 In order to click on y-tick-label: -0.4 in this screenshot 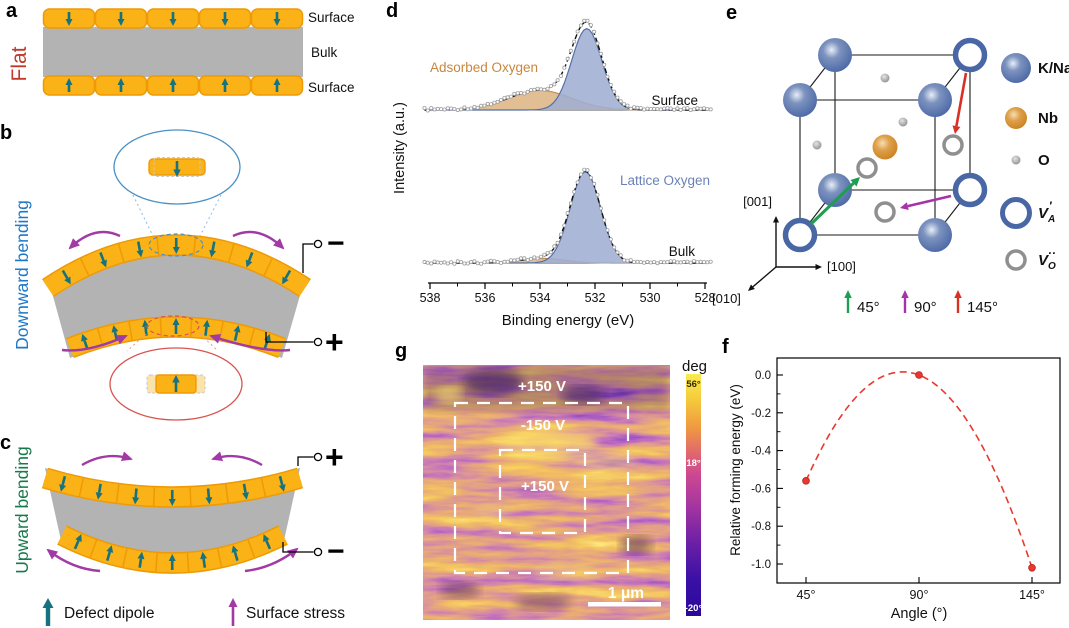, I will do `click(761, 452)`.